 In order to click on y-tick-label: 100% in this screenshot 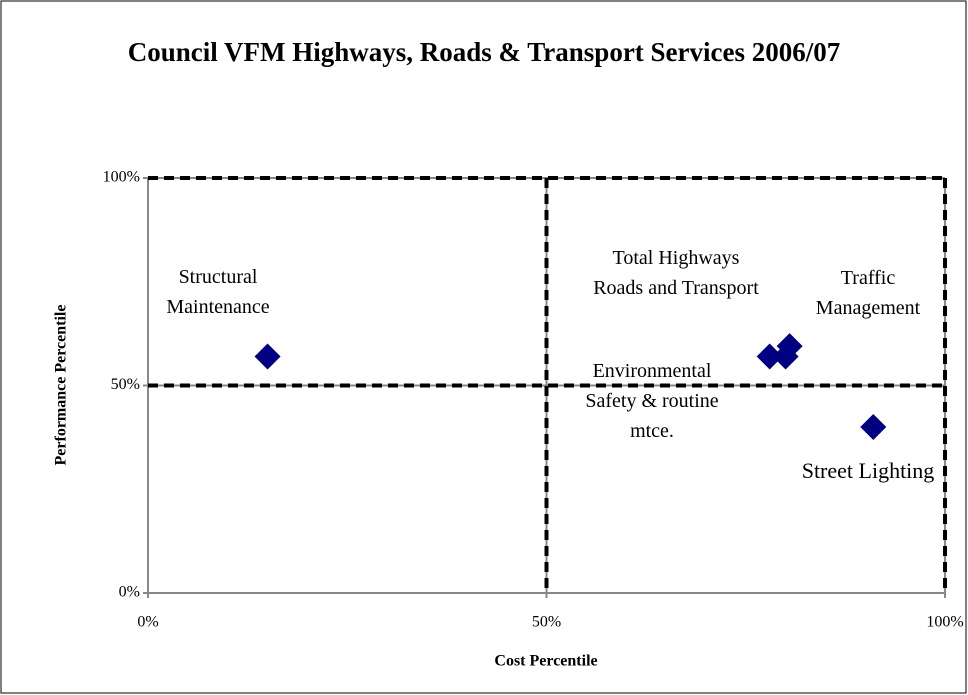, I will do `click(121, 177)`.